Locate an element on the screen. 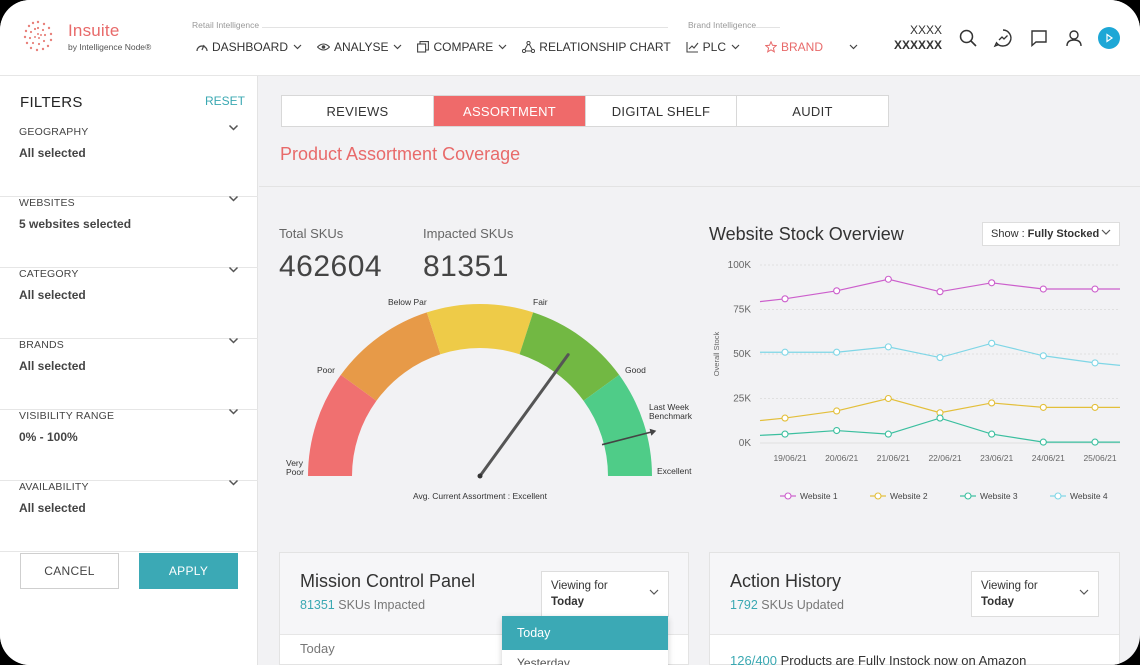 This screenshot has width=1140, height=665. play-button is located at coordinates (1109, 38).